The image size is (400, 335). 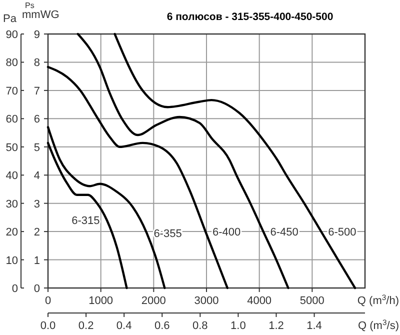 I want to click on y2-tick-label: 40, so click(x=12, y=176).